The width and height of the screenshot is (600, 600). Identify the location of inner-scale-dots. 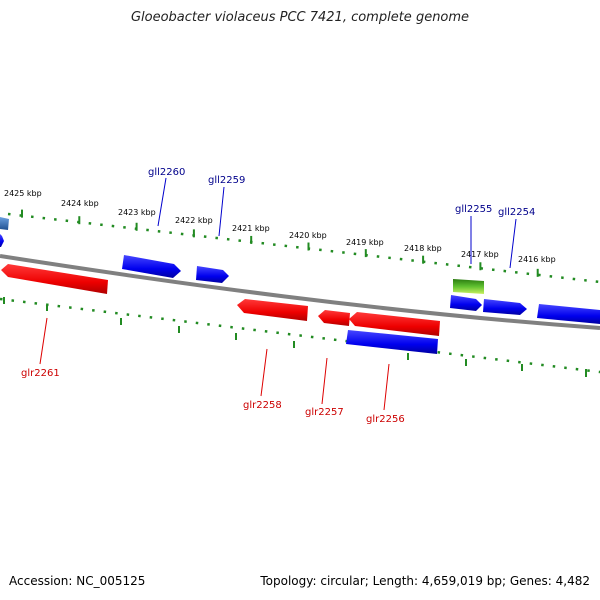
(300, 335).